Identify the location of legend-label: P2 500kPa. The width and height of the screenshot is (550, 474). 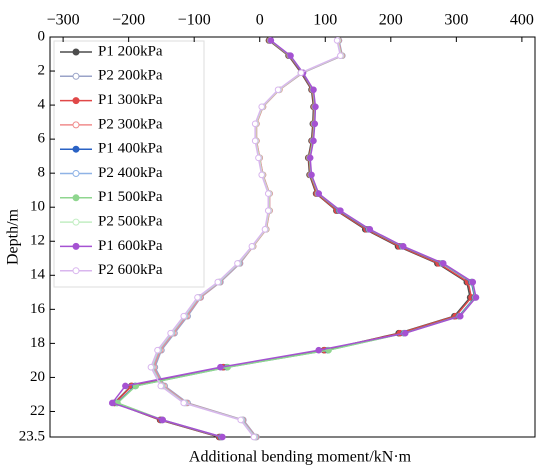
(130, 222).